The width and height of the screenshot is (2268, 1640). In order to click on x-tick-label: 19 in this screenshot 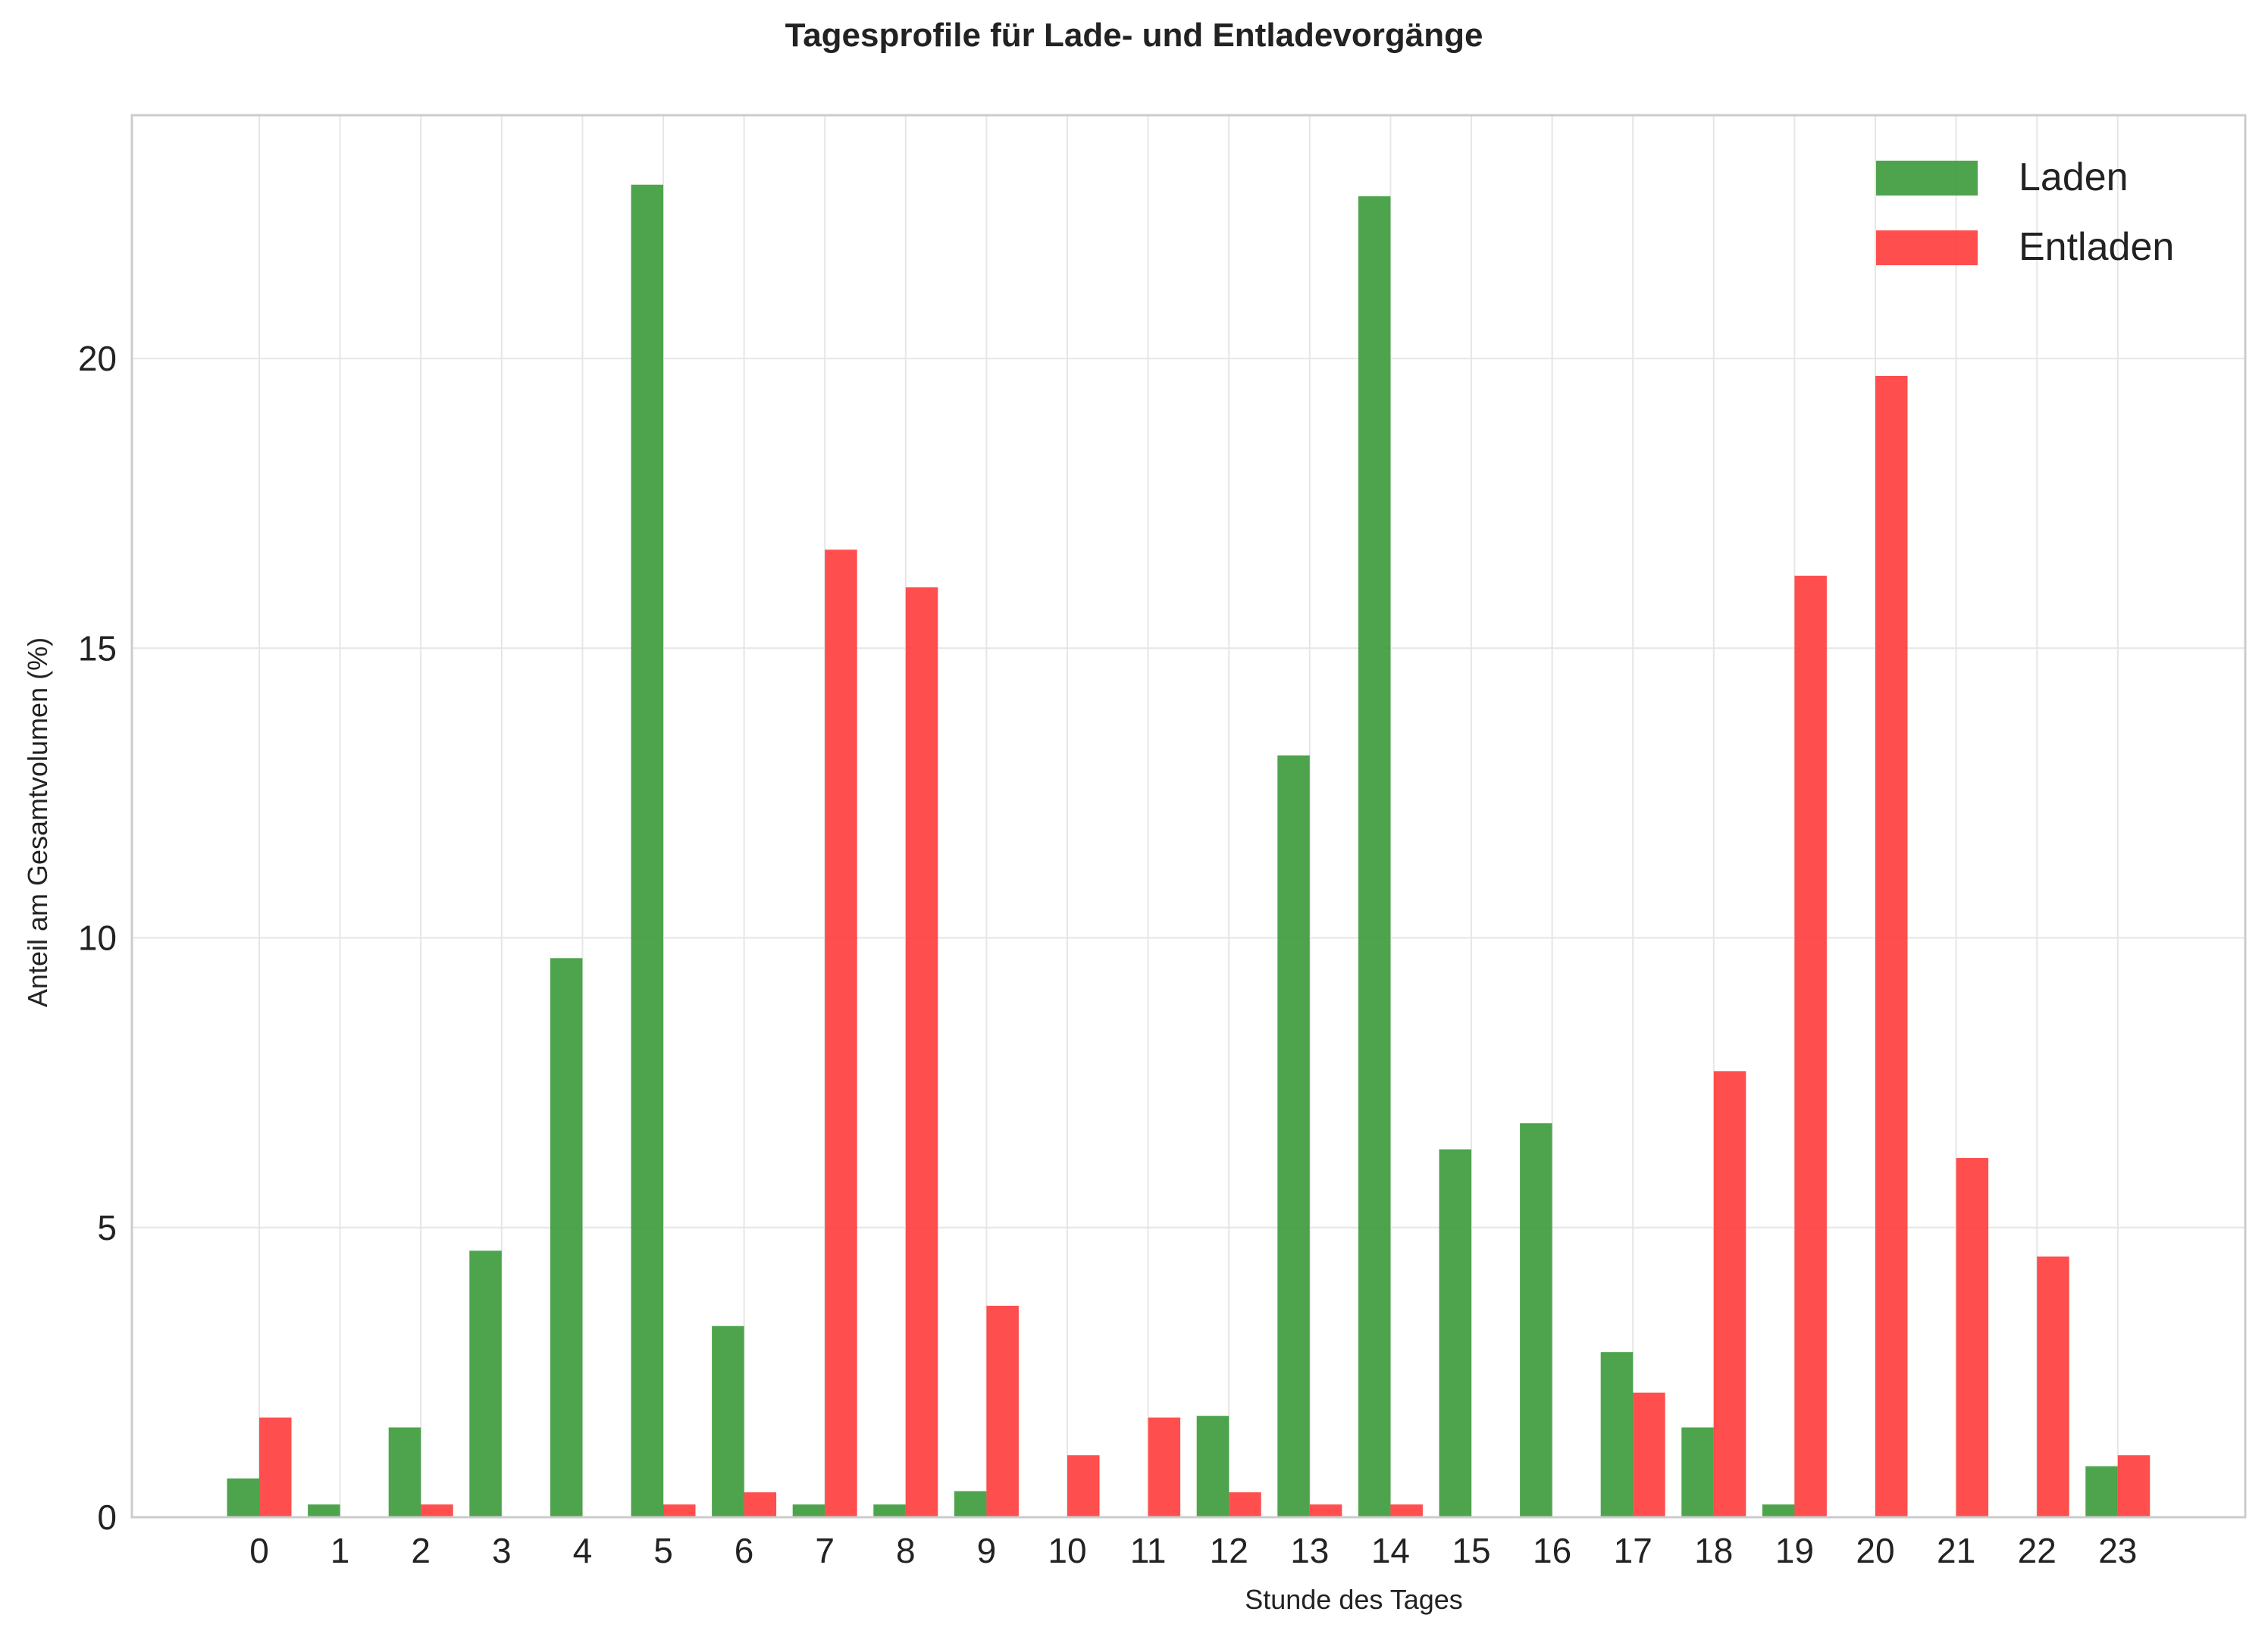, I will do `click(1794, 1551)`.